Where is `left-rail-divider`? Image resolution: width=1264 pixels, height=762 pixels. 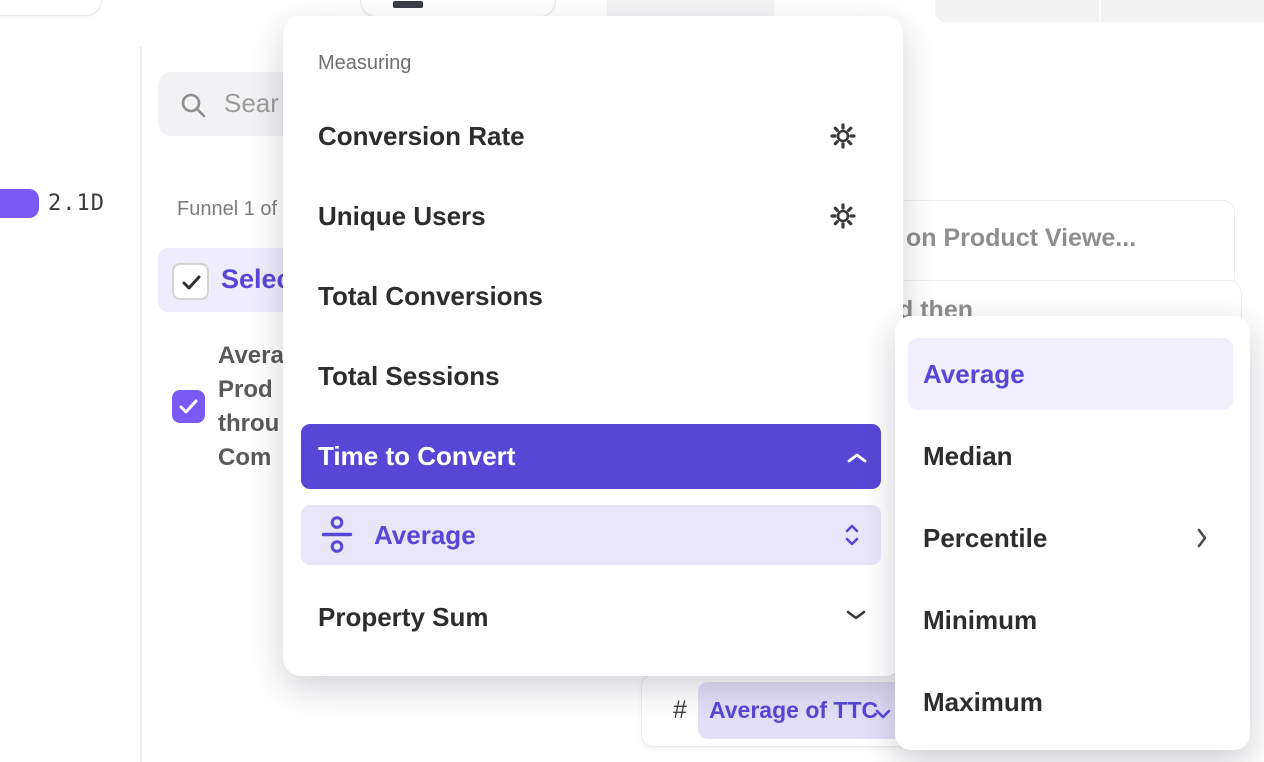
left-rail-divider is located at coordinates (141, 404).